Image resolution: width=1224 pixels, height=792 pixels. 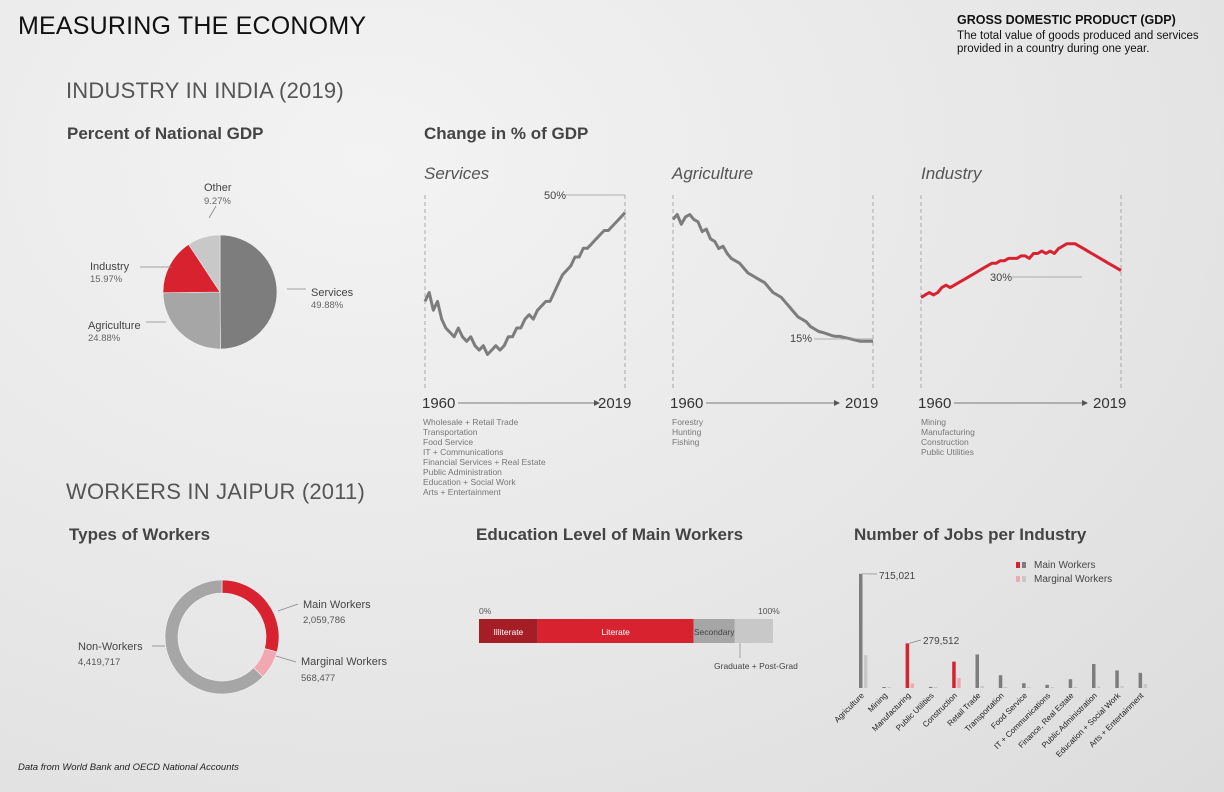 I want to click on bar-marginal-education-social-work, so click(x=1122, y=687).